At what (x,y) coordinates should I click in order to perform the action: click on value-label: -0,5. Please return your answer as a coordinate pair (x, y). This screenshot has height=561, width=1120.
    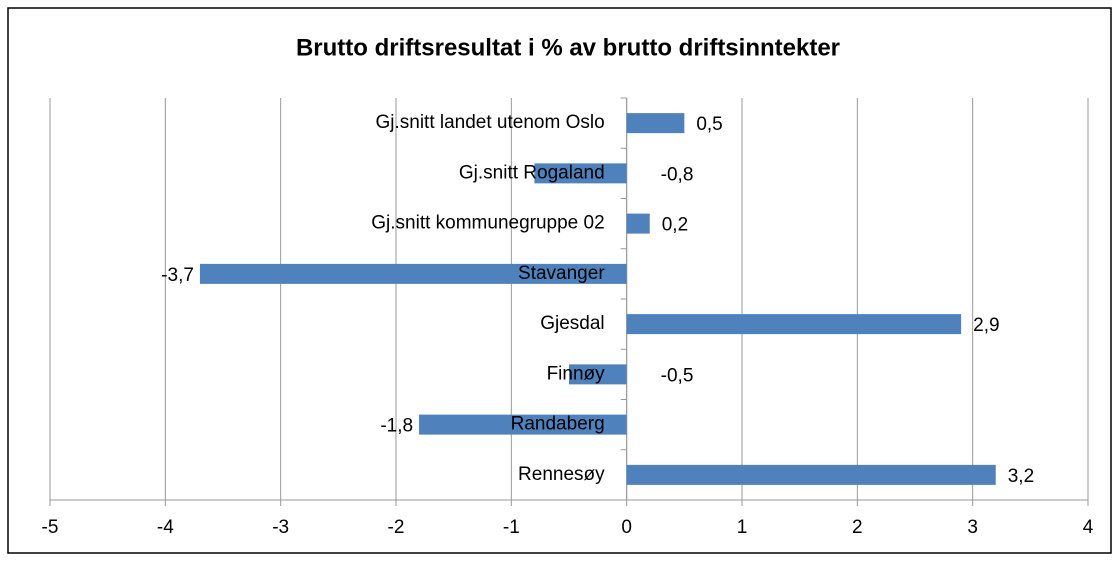
    Looking at the image, I should click on (677, 375).